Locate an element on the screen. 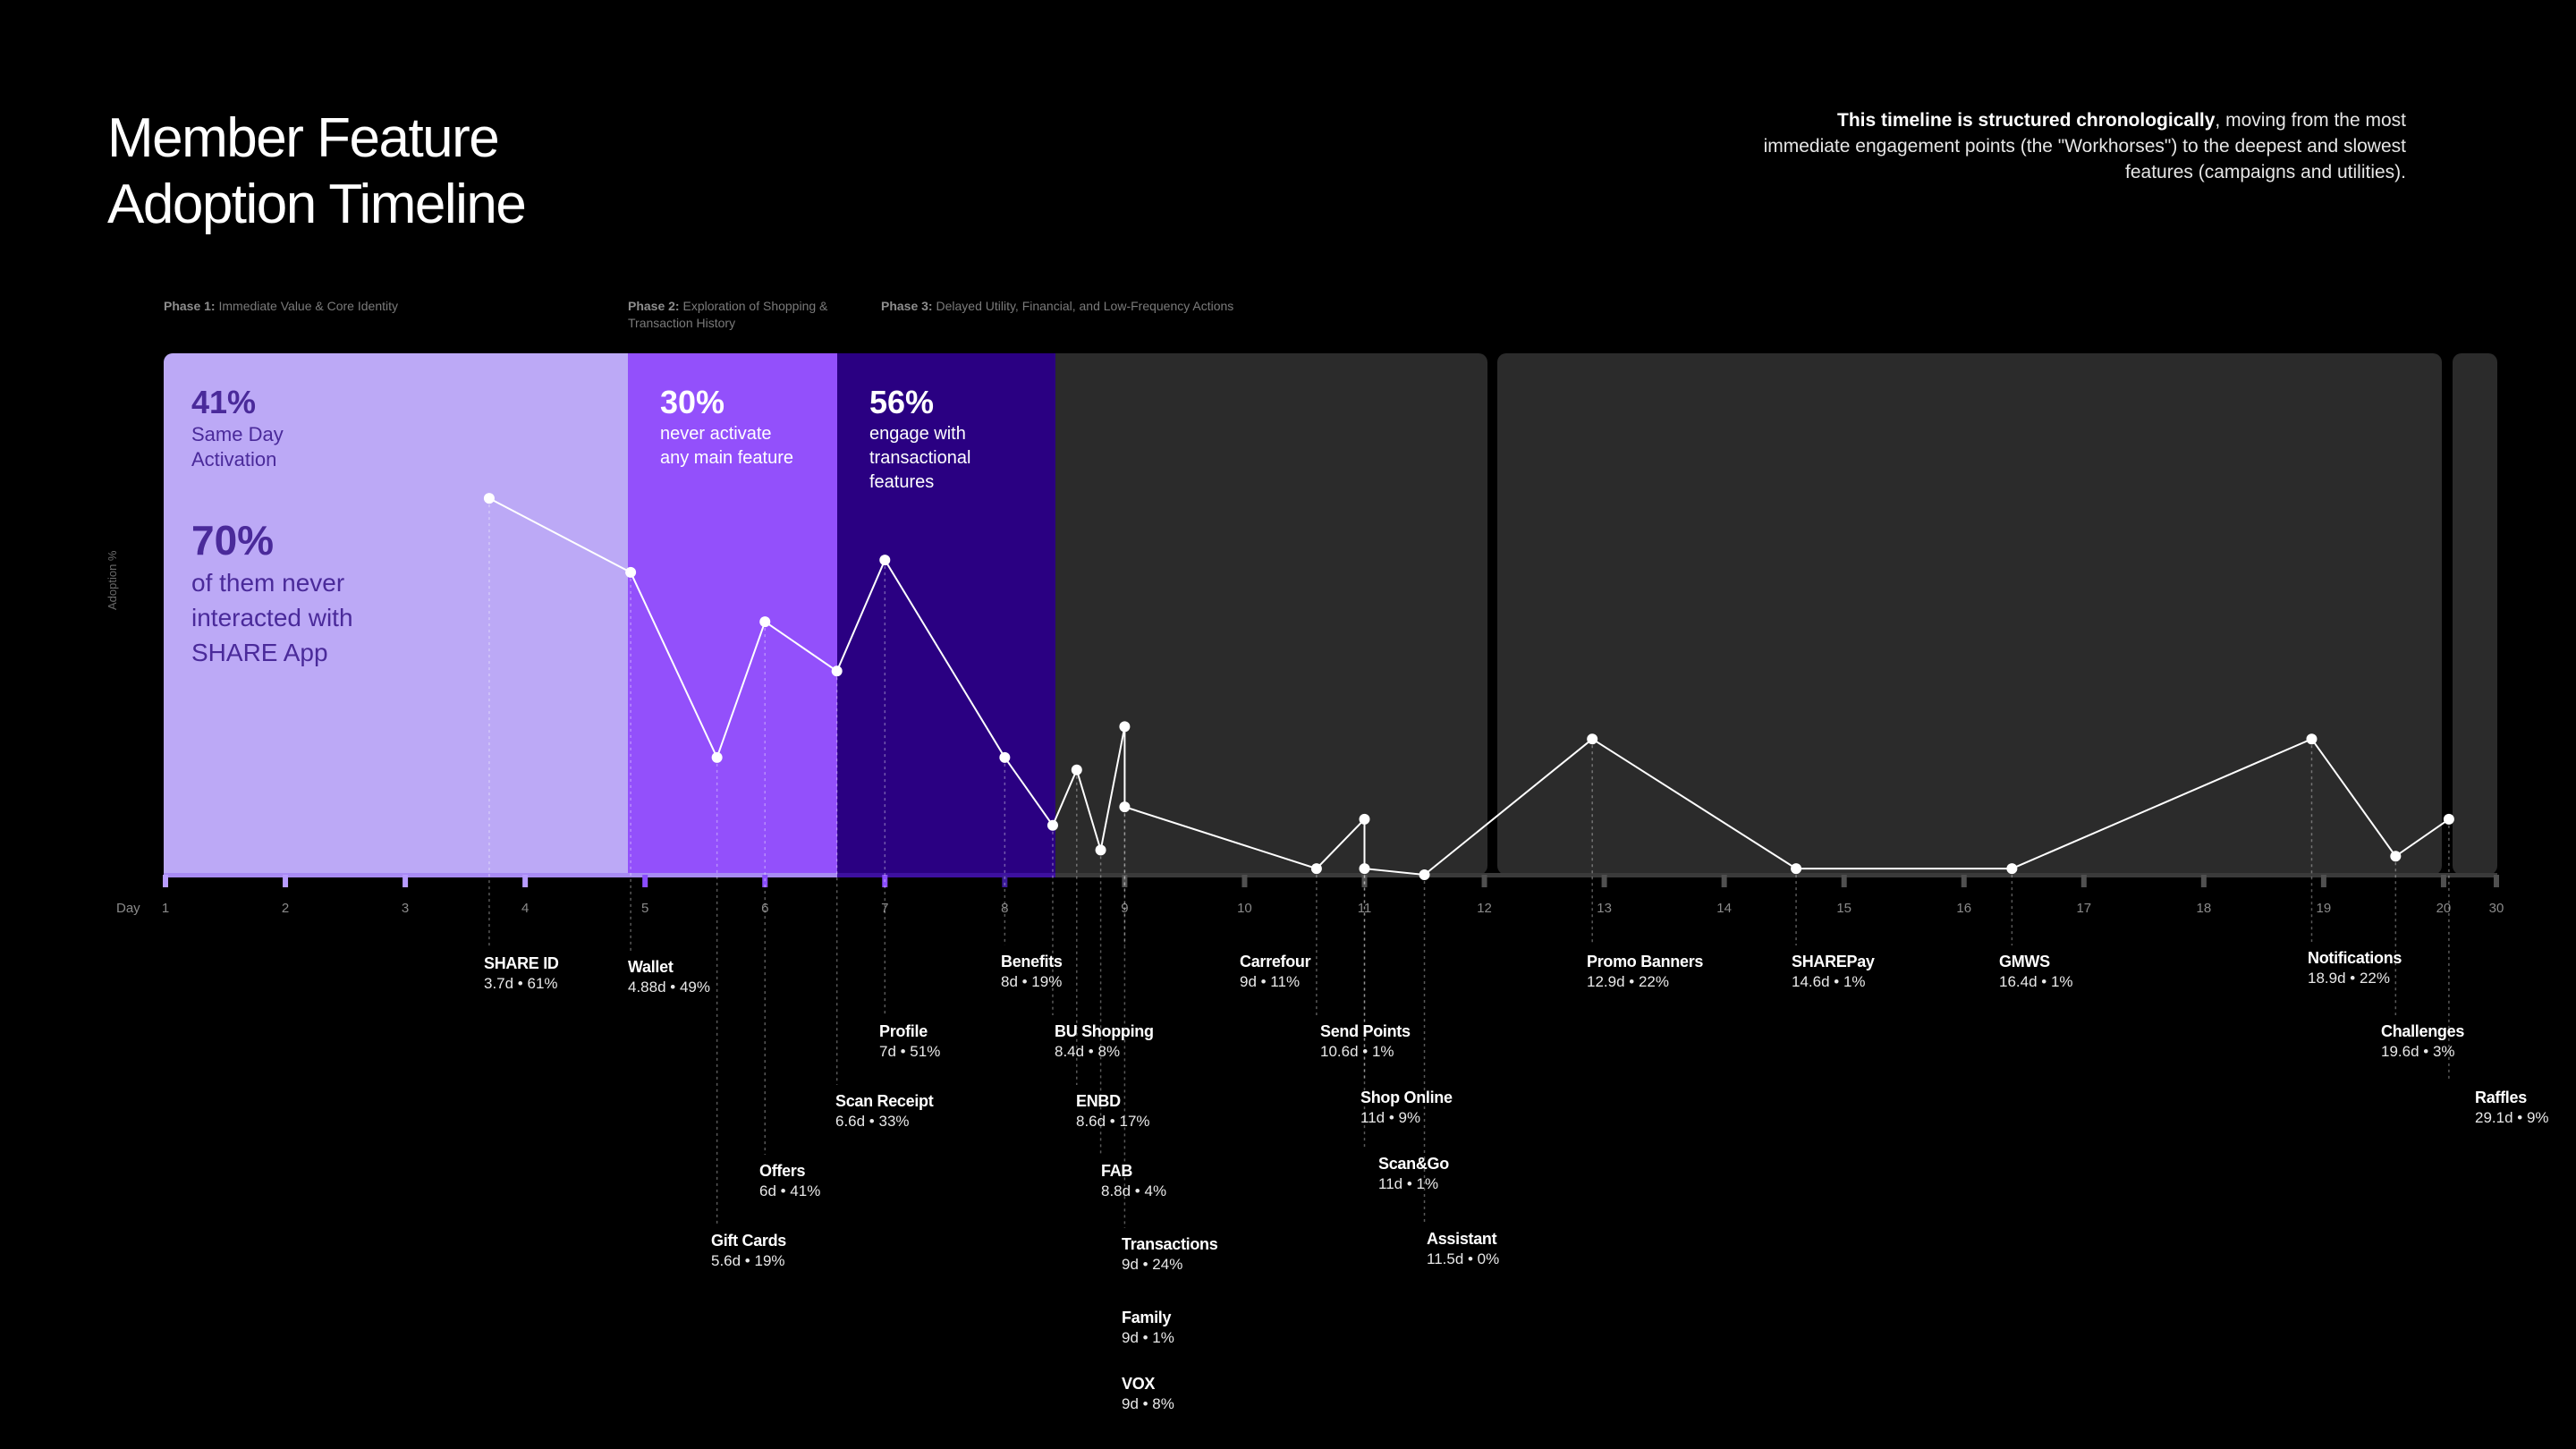 The width and height of the screenshot is (2576, 1449). phase-2-stat: 30% never activate any main feature is located at coordinates (726, 426).